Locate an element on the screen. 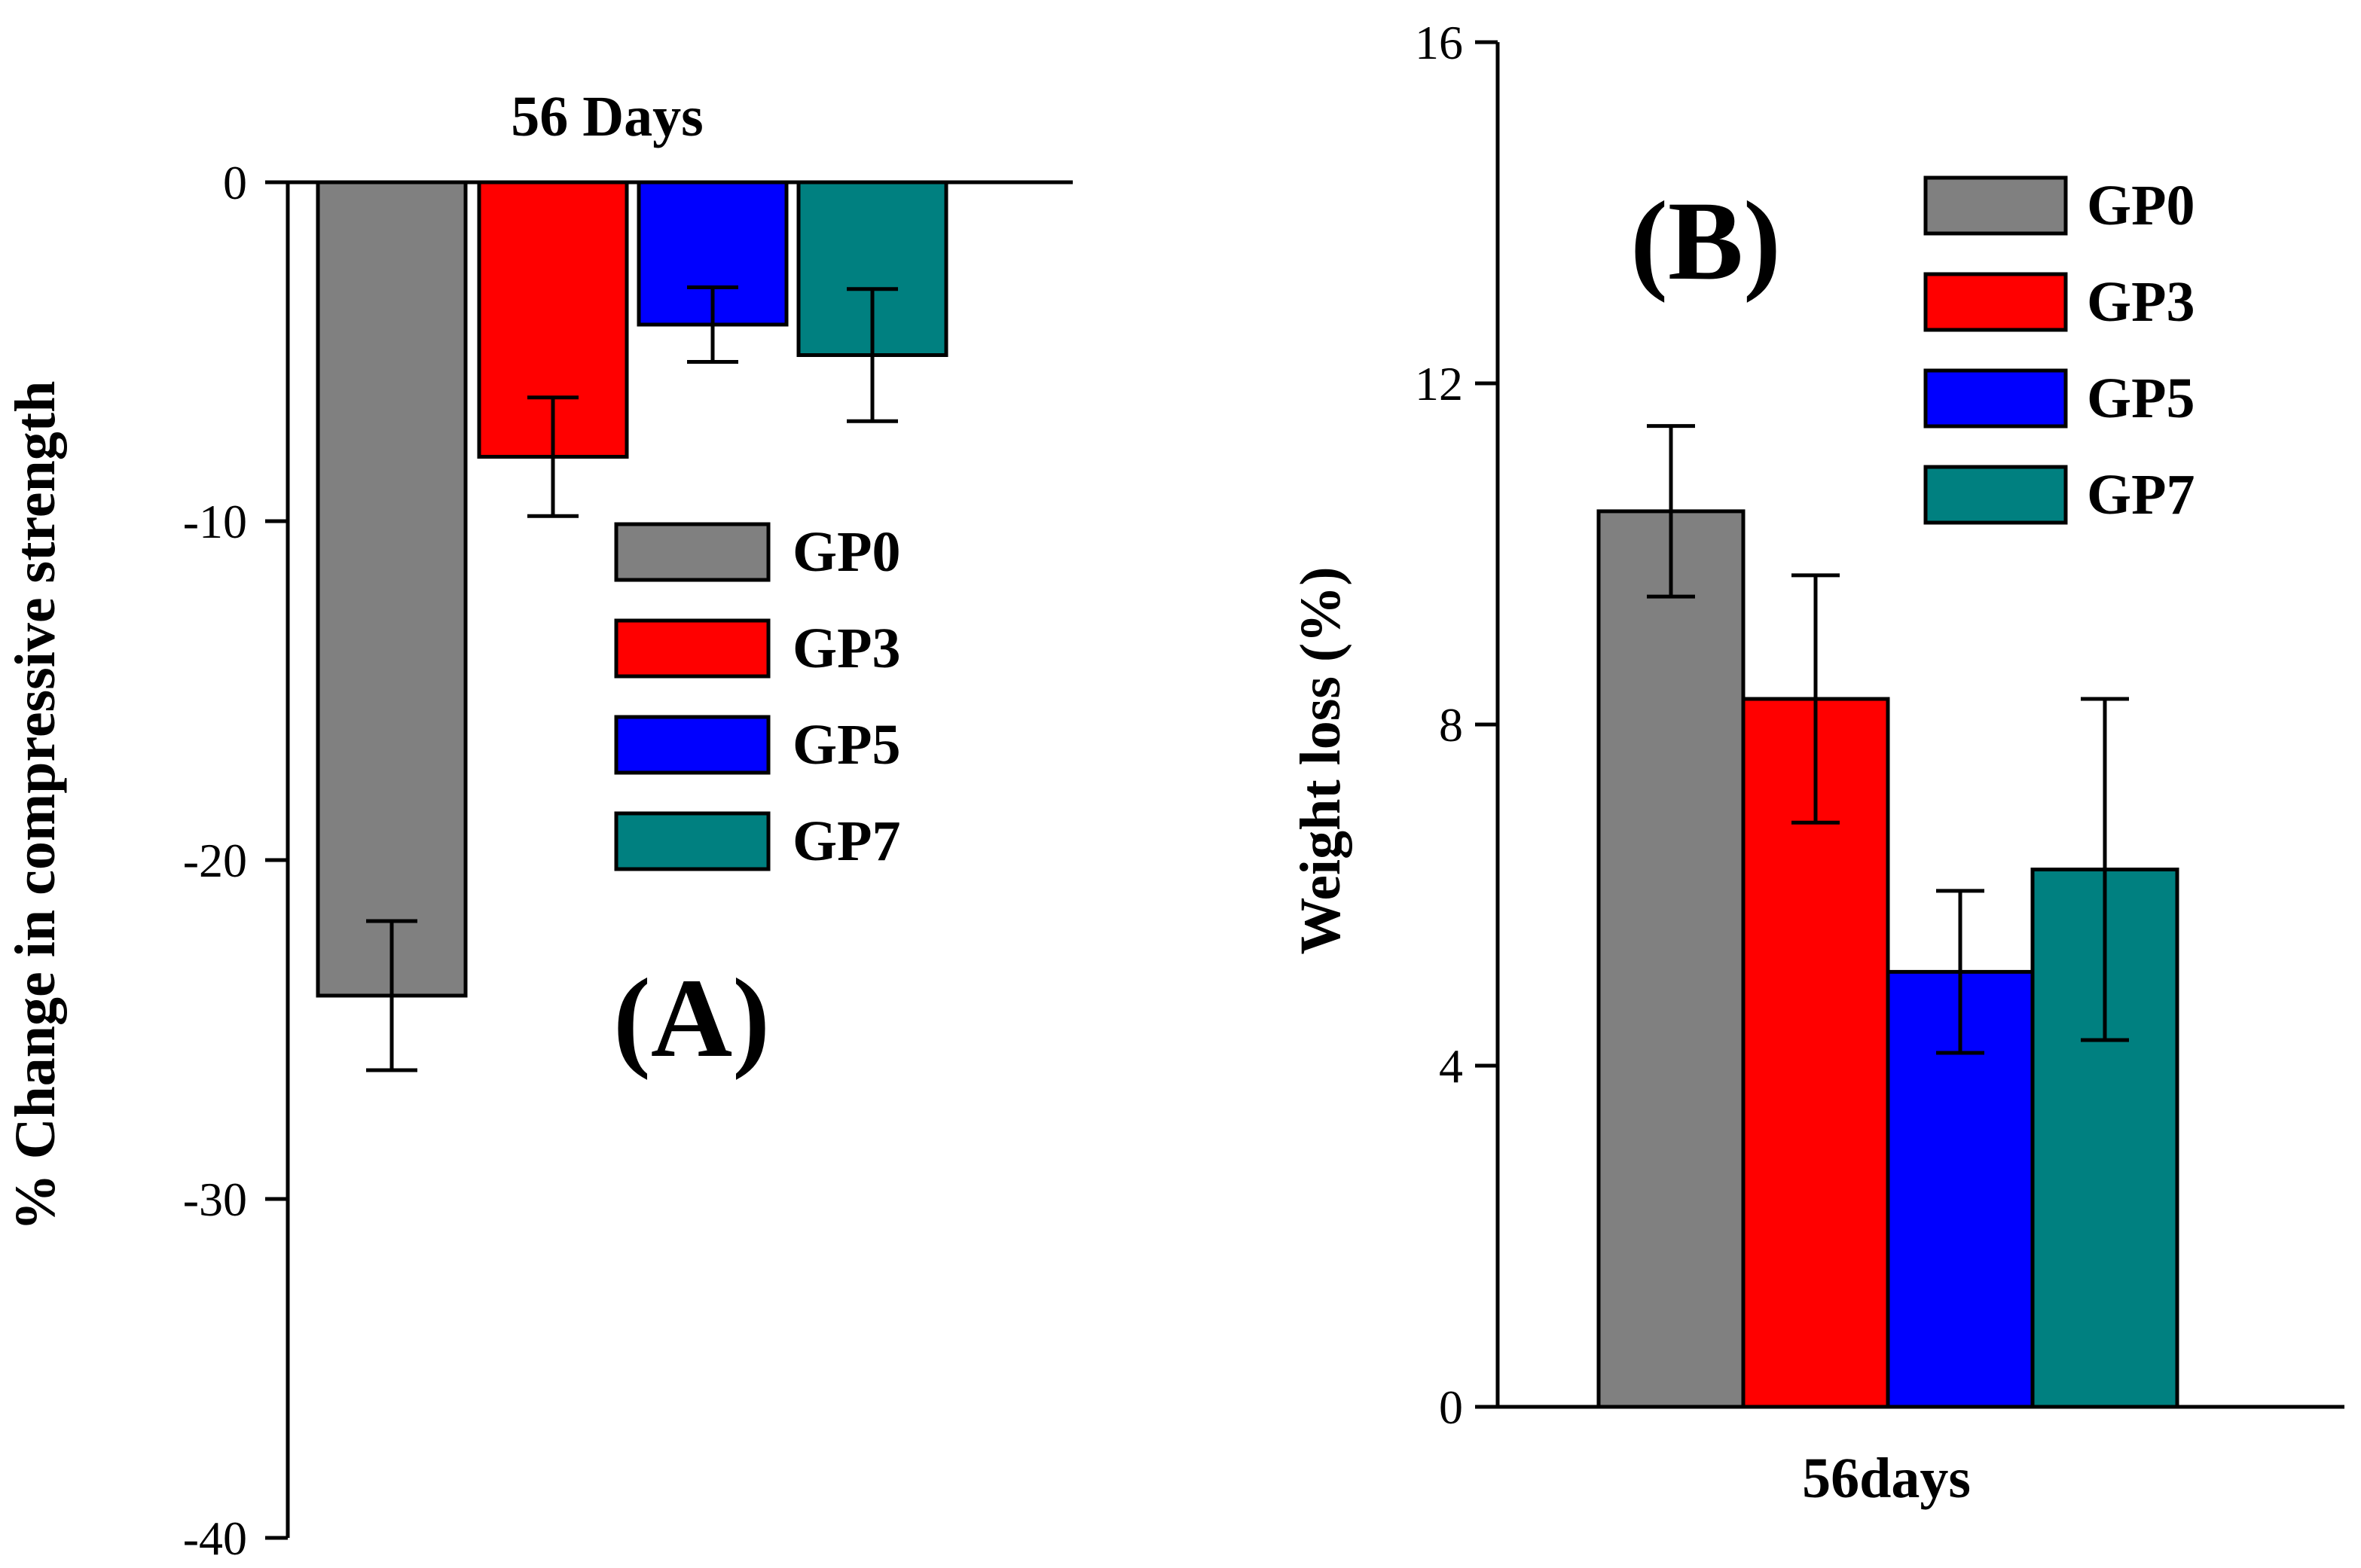 This screenshot has height=1568, width=2361. chart-b-legend-label-gp7: GP7 is located at coordinates (2141, 495).